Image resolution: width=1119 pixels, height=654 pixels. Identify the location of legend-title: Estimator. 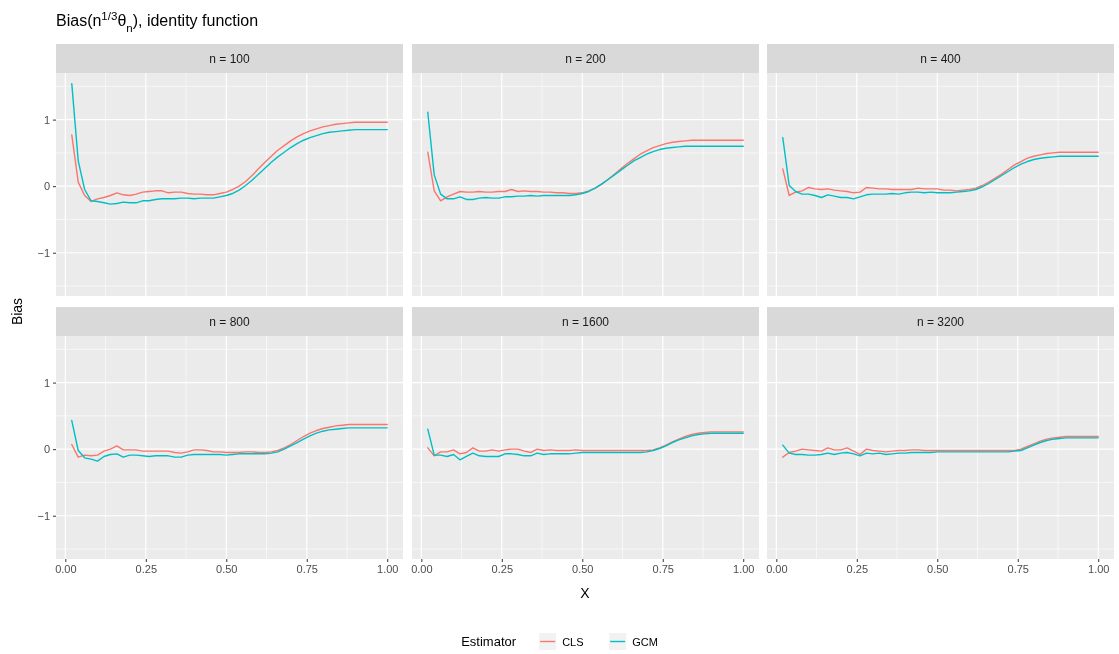
(489, 641).